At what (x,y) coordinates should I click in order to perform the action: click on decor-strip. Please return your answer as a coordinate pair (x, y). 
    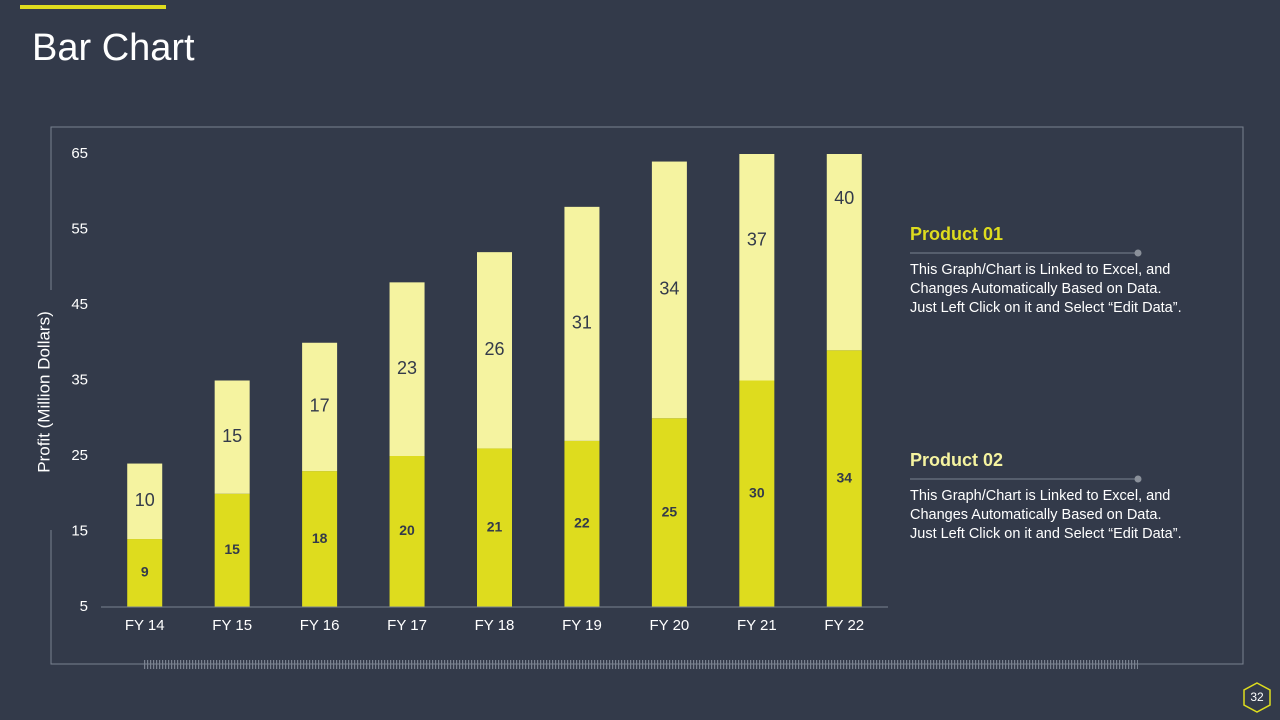
    Looking at the image, I should click on (640, 664).